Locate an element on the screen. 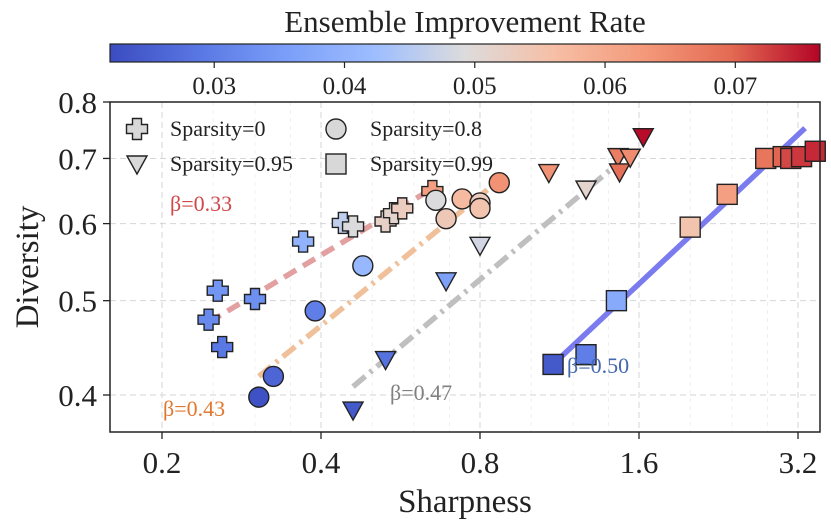 Image resolution: width=831 pixels, height=531 pixels. legend-marker-circle is located at coordinates (336, 129).